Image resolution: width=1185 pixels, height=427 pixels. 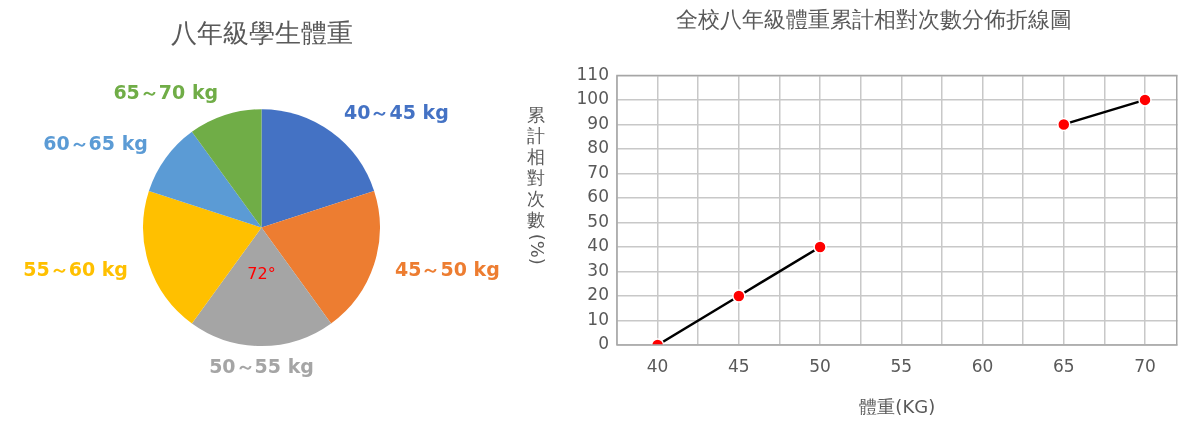 I want to click on y-tick-label: 80, so click(x=598, y=147).